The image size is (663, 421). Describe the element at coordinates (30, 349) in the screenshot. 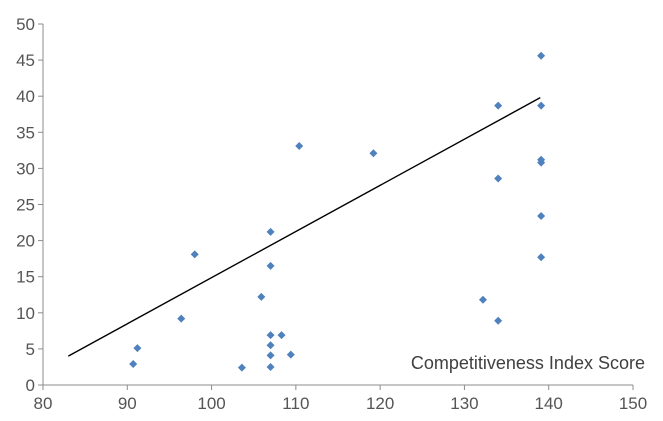

I see `y-tick-label: 5` at that location.